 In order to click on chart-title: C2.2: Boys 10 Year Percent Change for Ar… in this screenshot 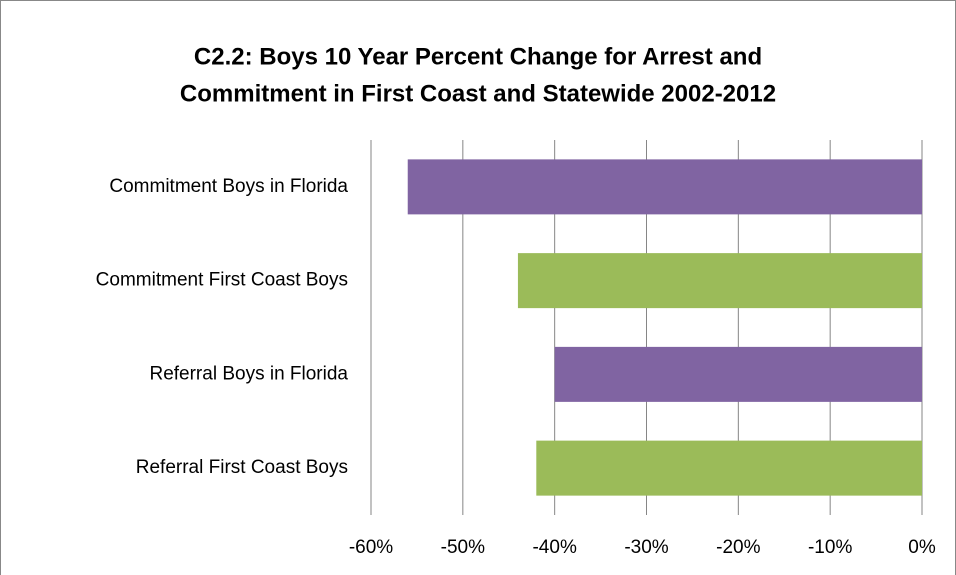, I will do `click(478, 56)`.